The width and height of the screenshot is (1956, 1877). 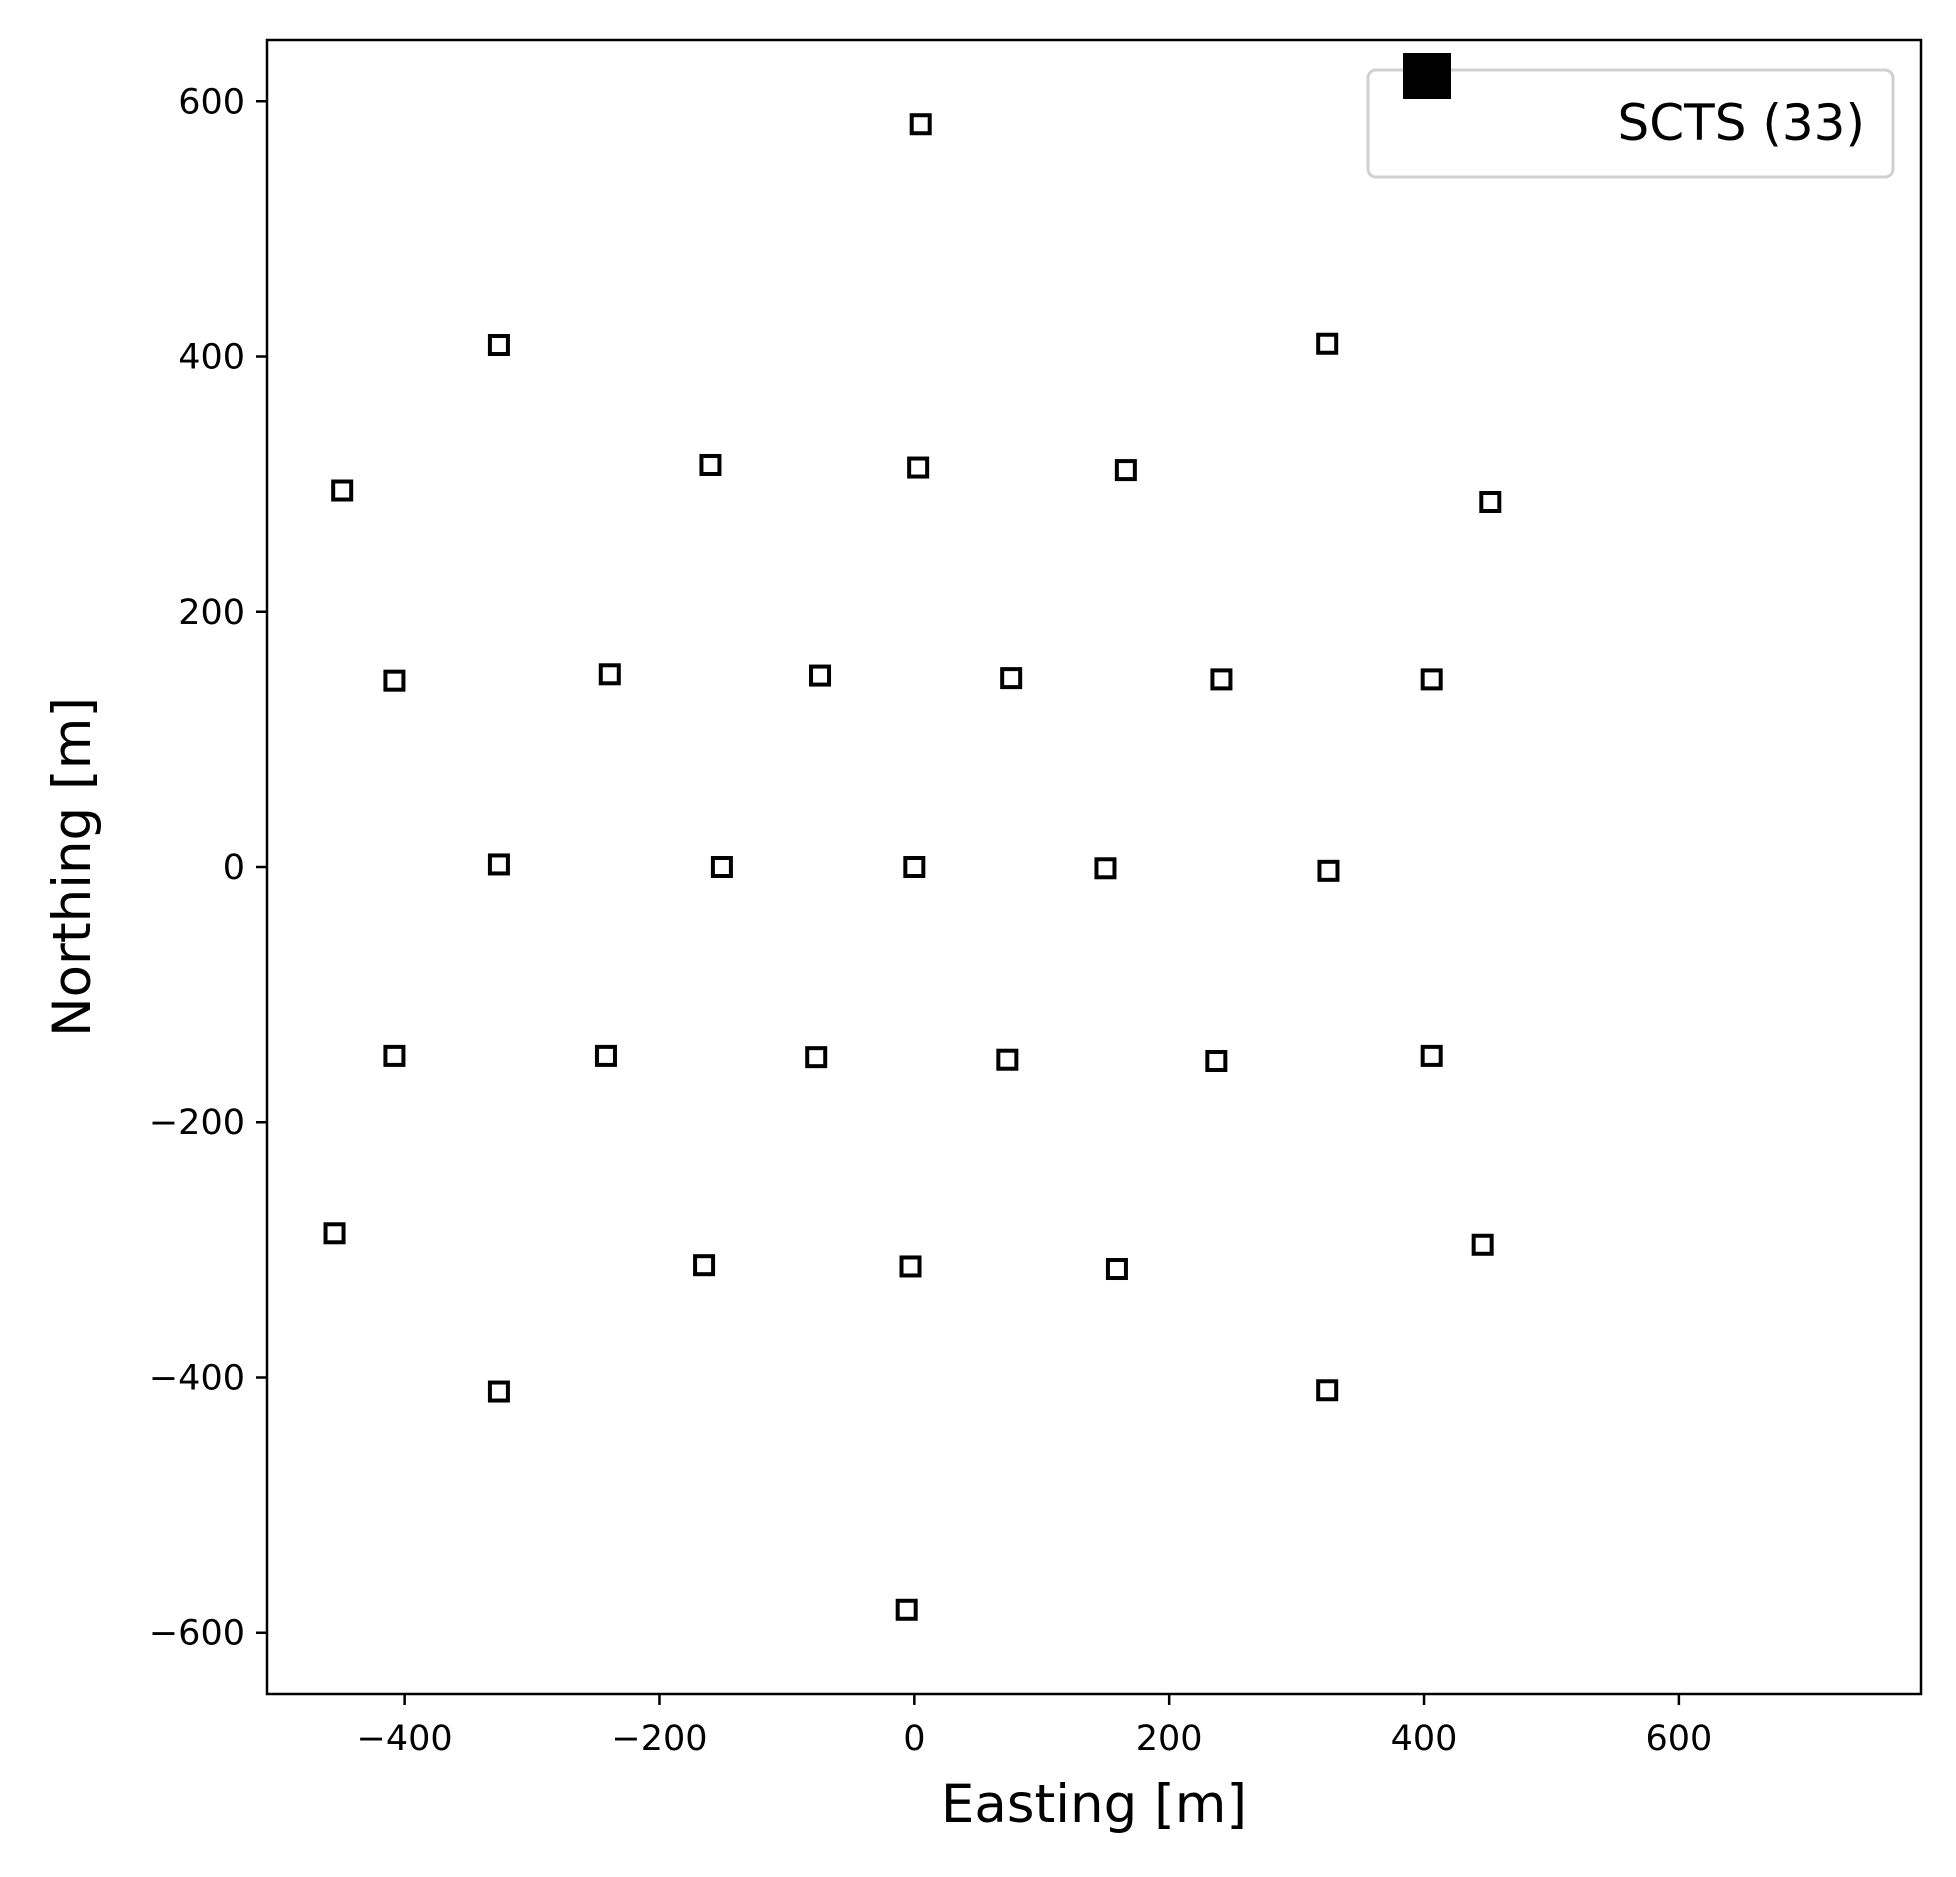 I want to click on y-tick-label: −200, so click(x=197, y=1123).